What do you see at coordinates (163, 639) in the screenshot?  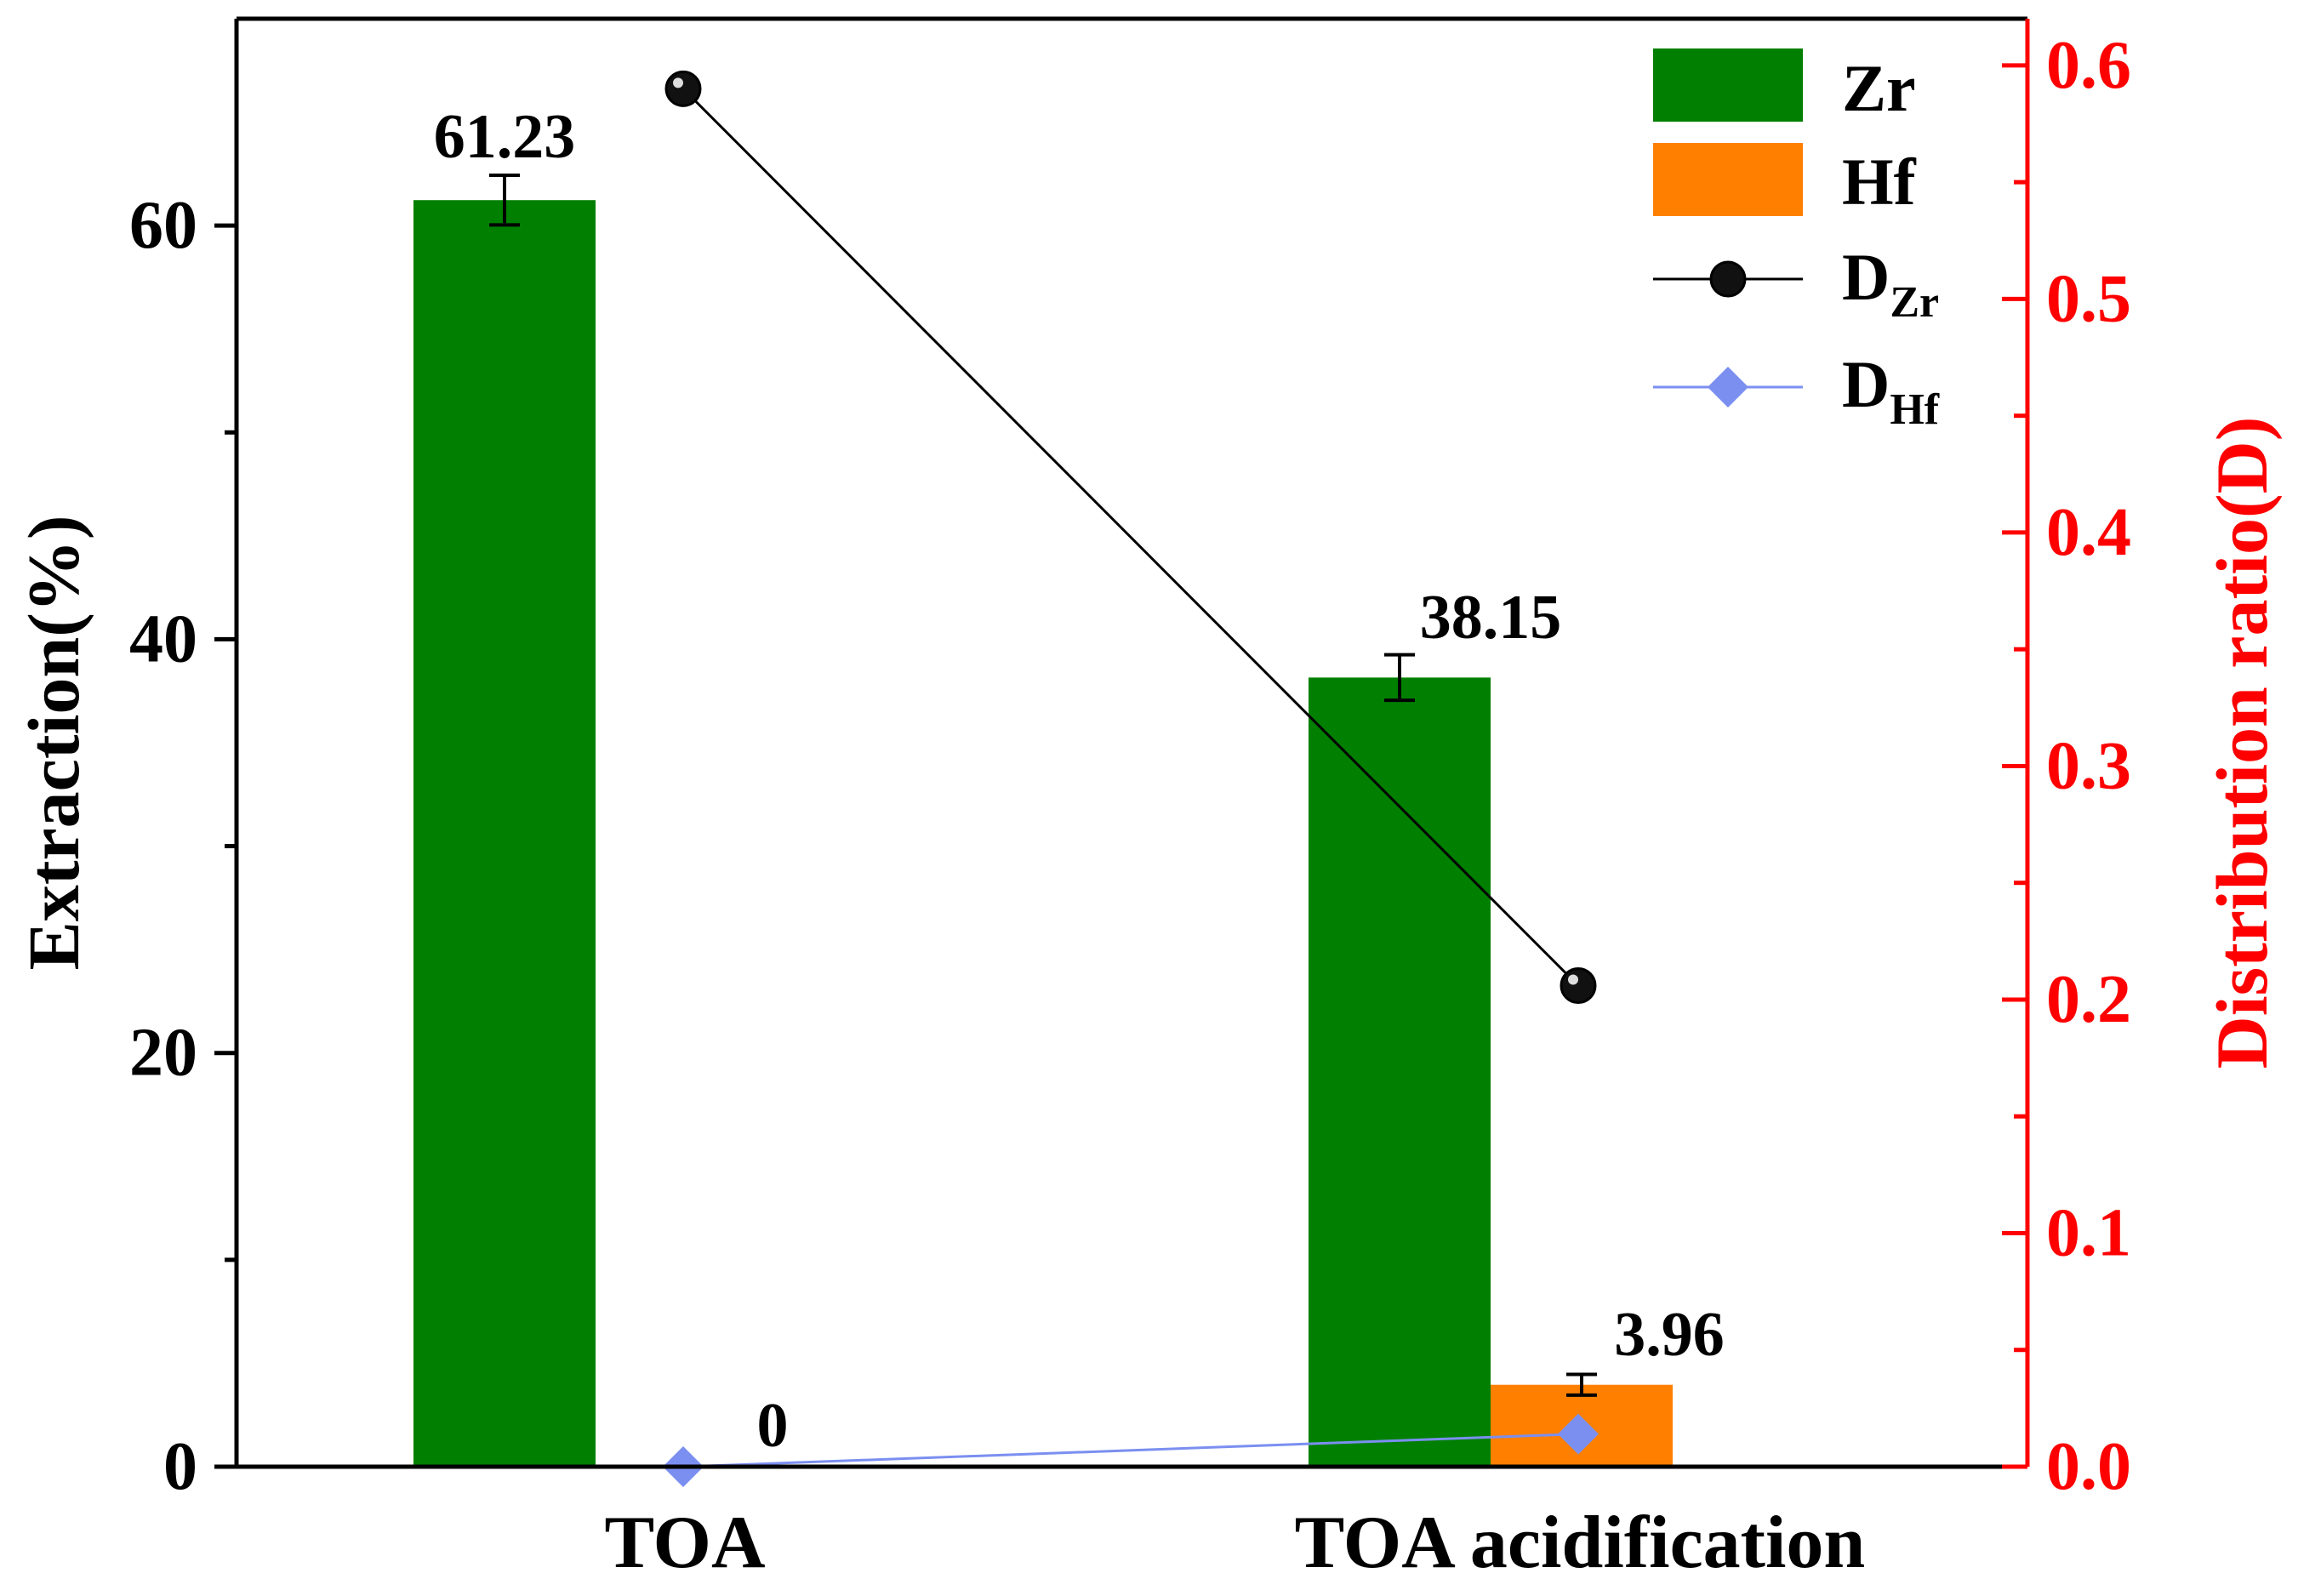 I see `left-tick-label-2: 40` at bounding box center [163, 639].